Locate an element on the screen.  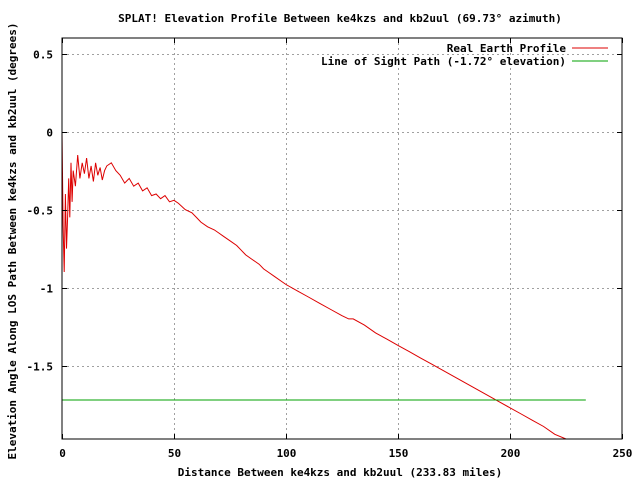
x-tick-label: 250 is located at coordinates (623, 453).